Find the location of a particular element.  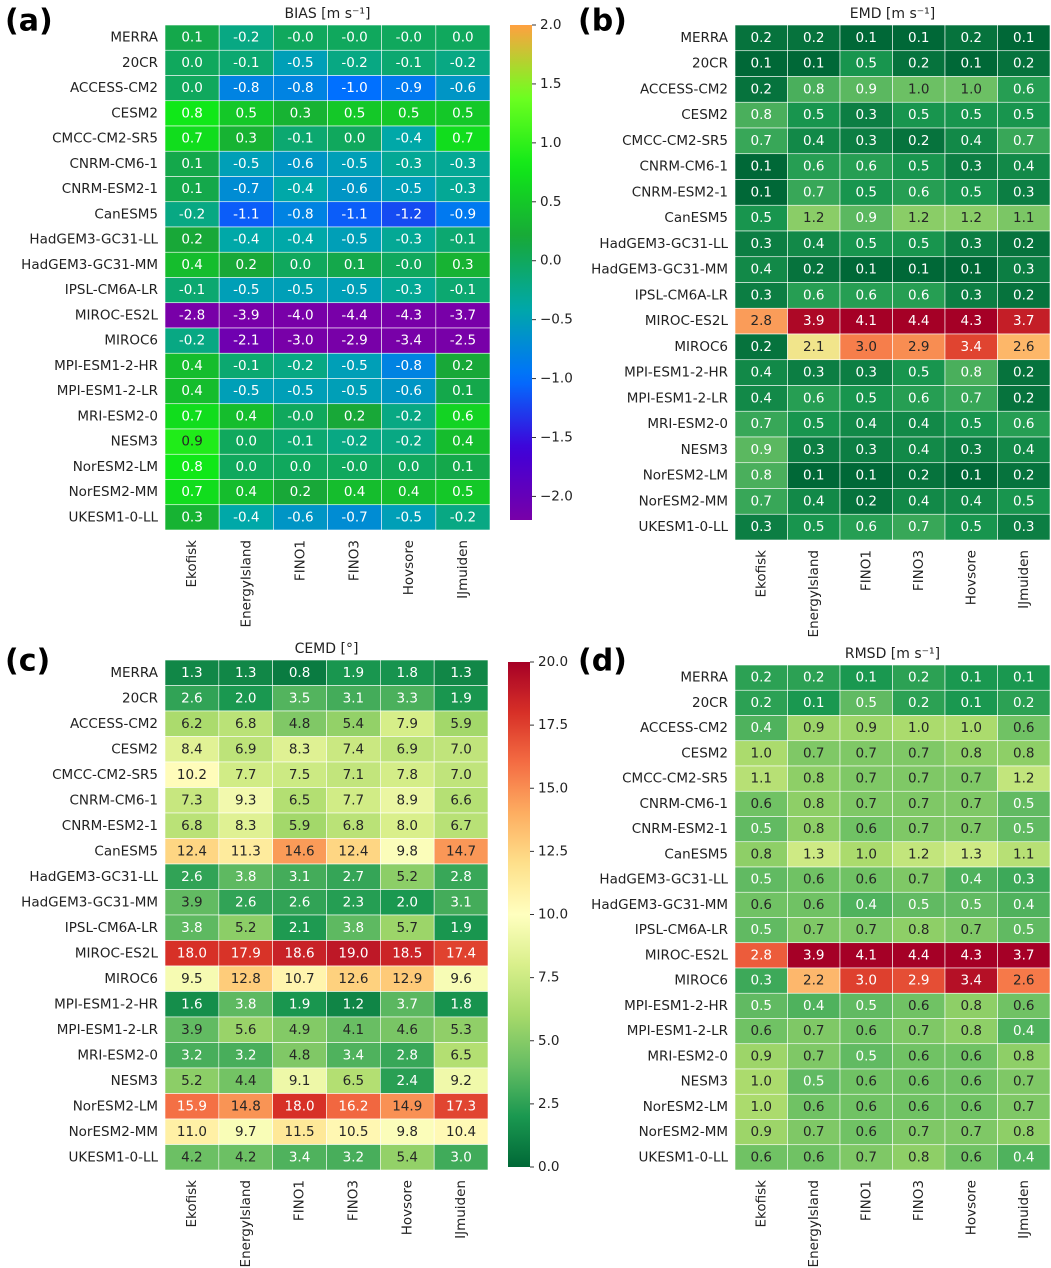

row-label: ACCESS-CM2 is located at coordinates (114, 724).